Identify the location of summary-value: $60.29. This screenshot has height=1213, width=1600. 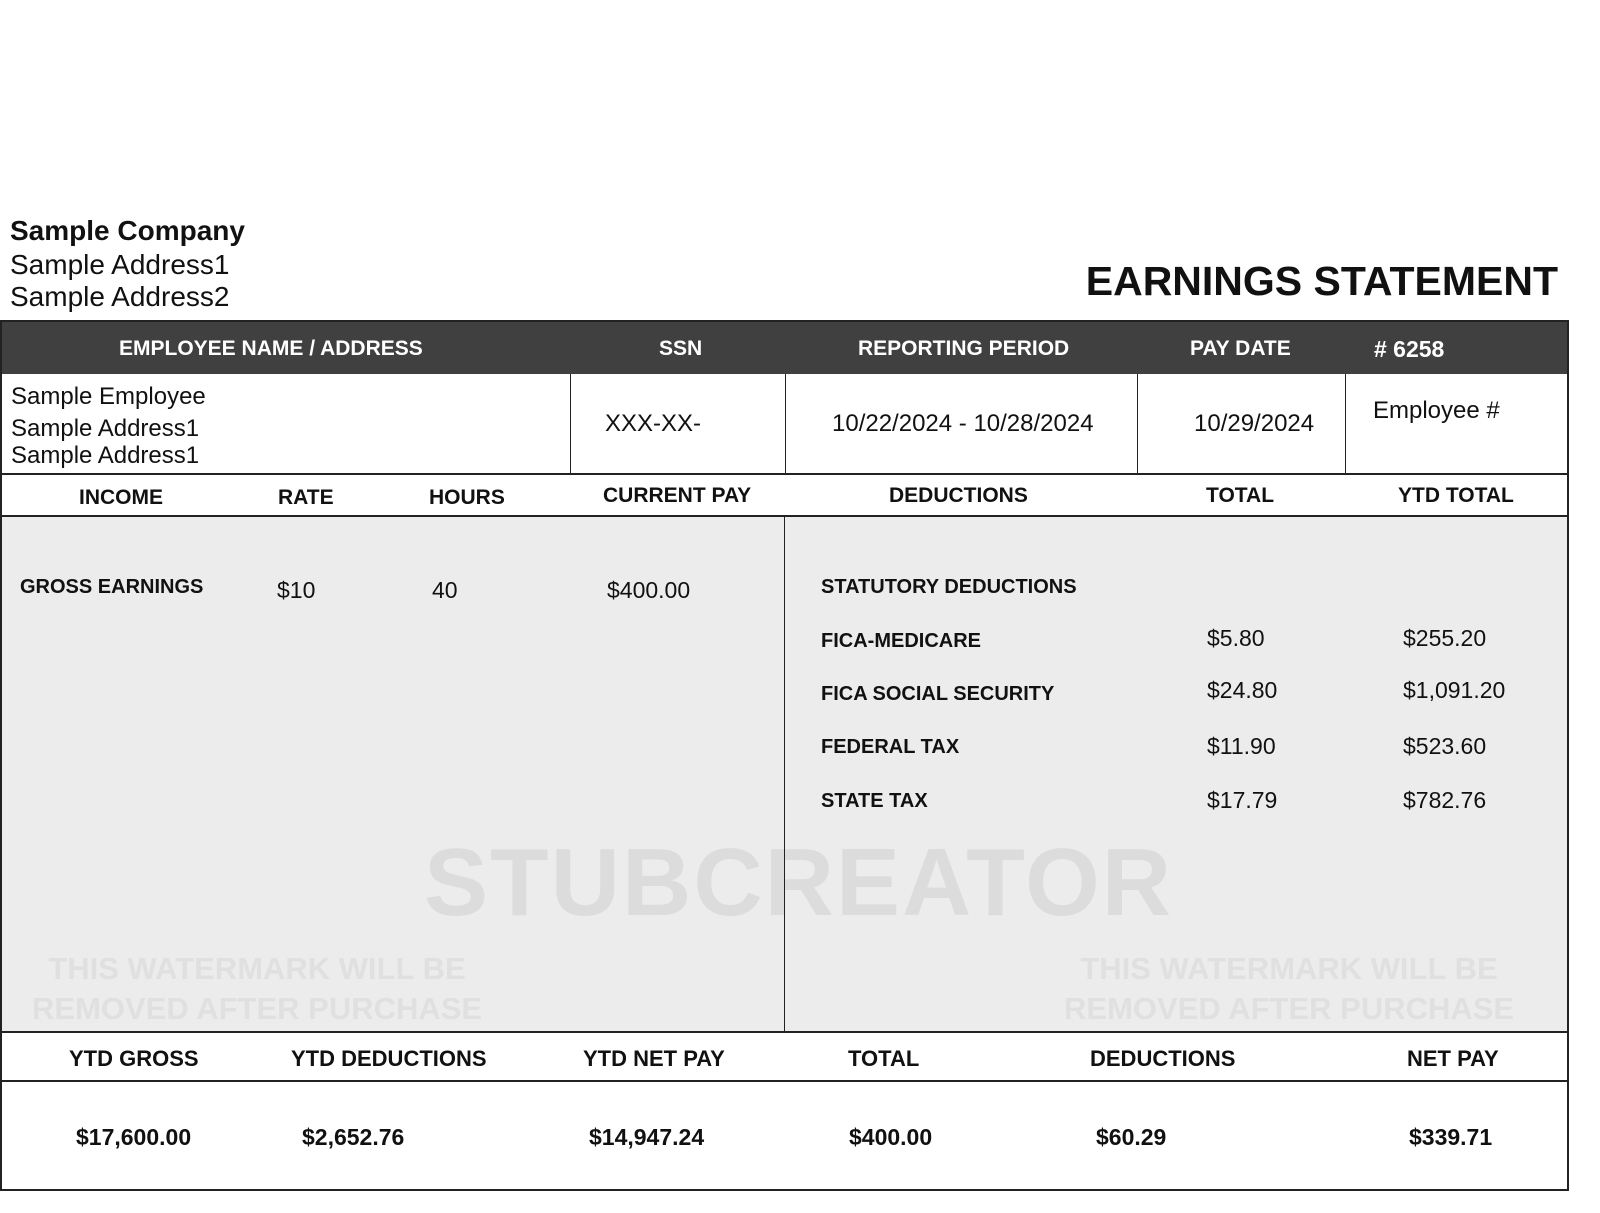
(1131, 1137).